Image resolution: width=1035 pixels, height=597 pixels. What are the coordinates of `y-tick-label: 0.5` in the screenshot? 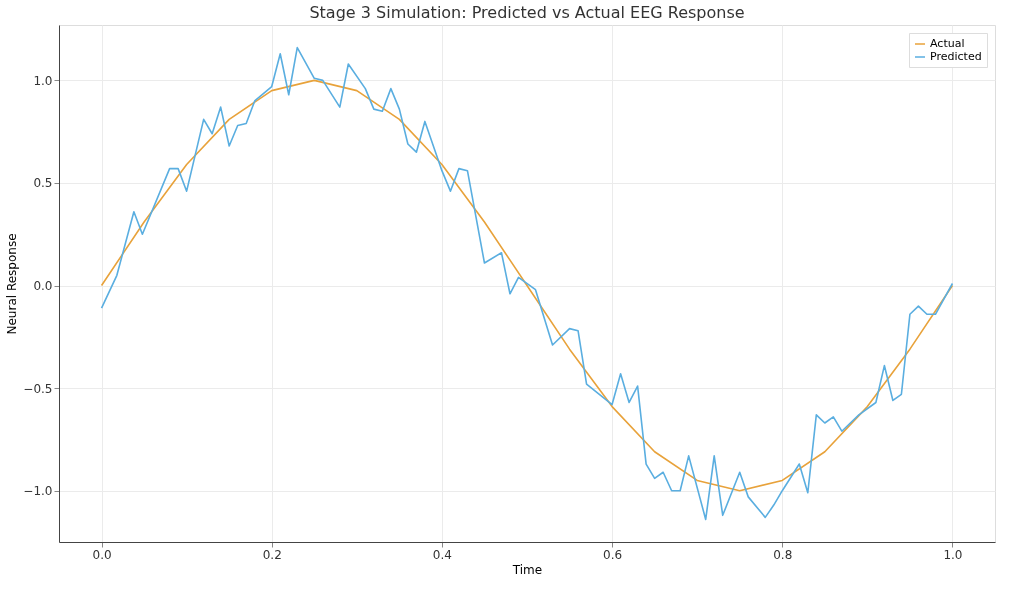 It's located at (43, 183).